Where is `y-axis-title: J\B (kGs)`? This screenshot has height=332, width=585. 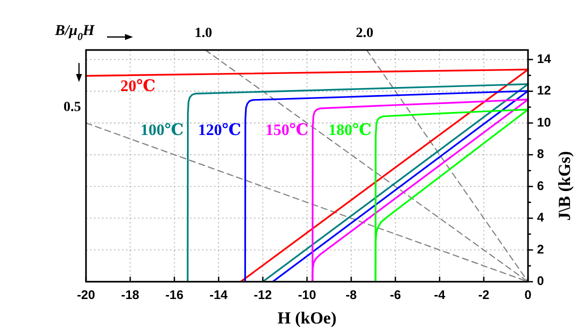
y-axis-title: J\B (kGs) is located at coordinates (564, 186).